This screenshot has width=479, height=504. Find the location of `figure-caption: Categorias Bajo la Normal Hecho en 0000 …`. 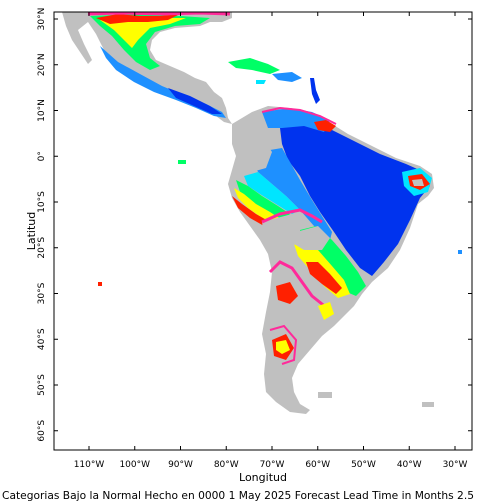

figure-caption: Categorias Bajo la Normal Hecho en 0000 … is located at coordinates (238, 495).